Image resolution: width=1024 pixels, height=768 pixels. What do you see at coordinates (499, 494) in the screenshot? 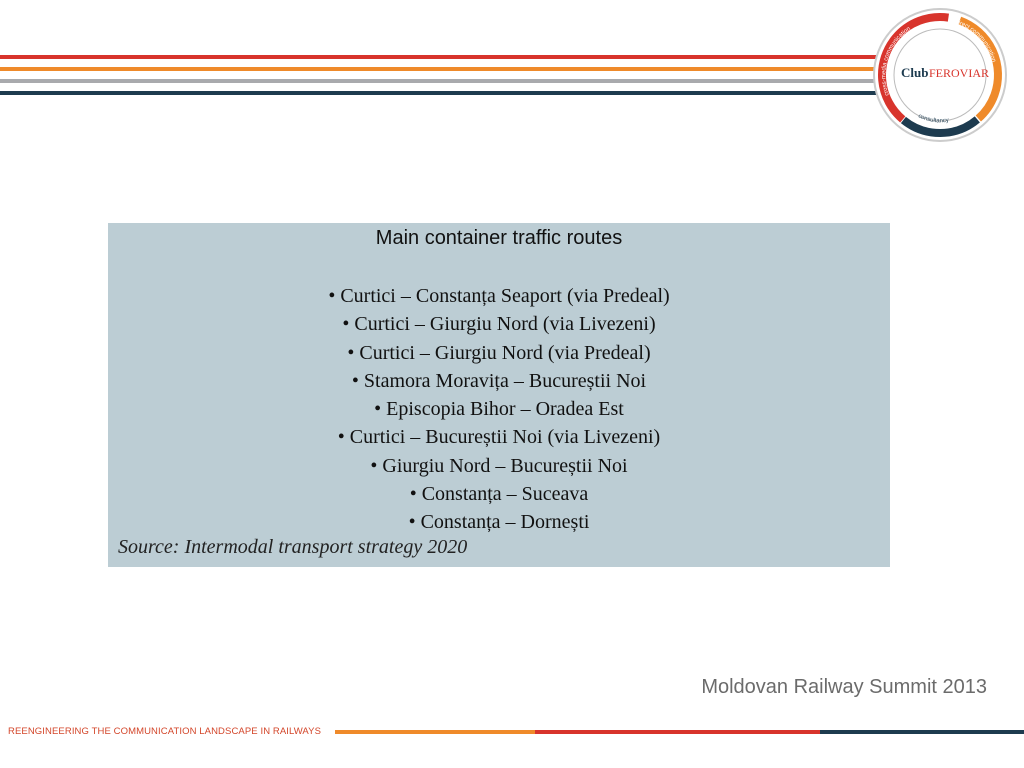
I see `route-item: • Constanța – Suceava` at bounding box center [499, 494].